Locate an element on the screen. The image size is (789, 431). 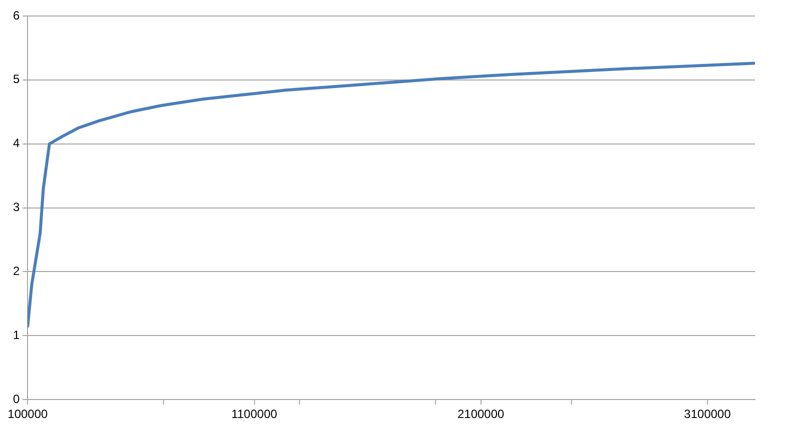
y-tick-label: 3 is located at coordinates (16, 207).